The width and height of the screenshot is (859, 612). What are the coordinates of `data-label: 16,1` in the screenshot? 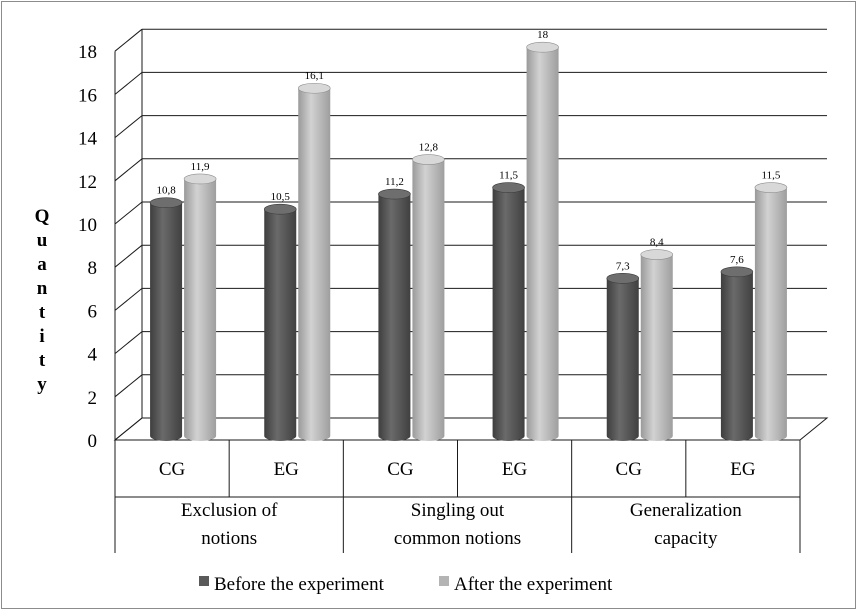 It's located at (314, 76).